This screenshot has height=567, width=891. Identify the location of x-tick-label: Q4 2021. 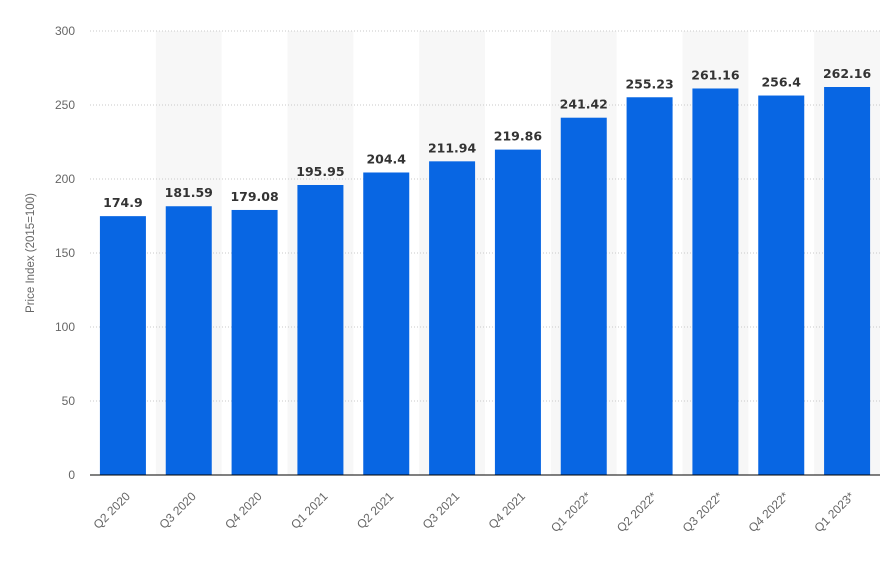
(507, 510).